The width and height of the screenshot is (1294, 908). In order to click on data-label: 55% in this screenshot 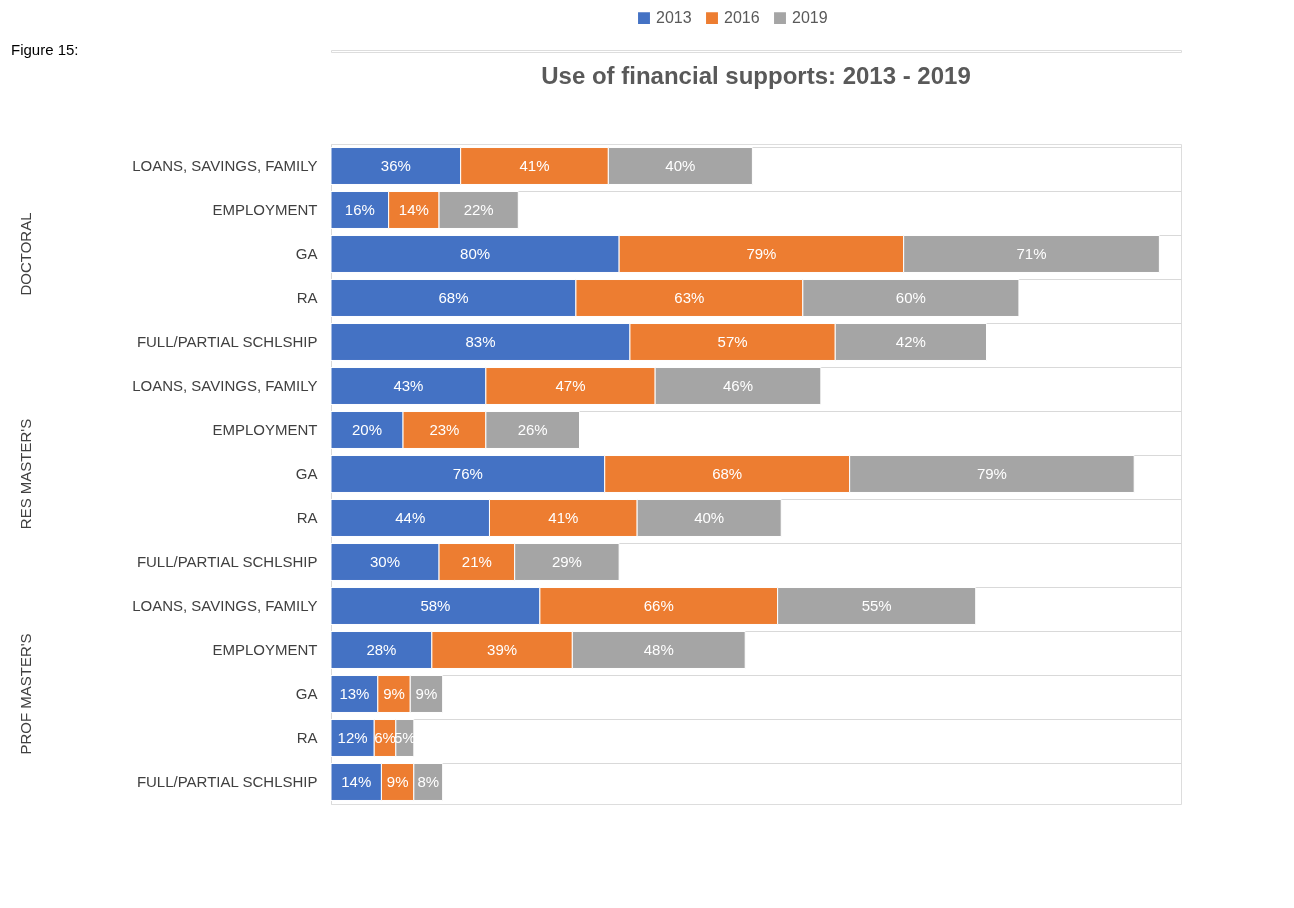, I will do `click(876, 605)`.